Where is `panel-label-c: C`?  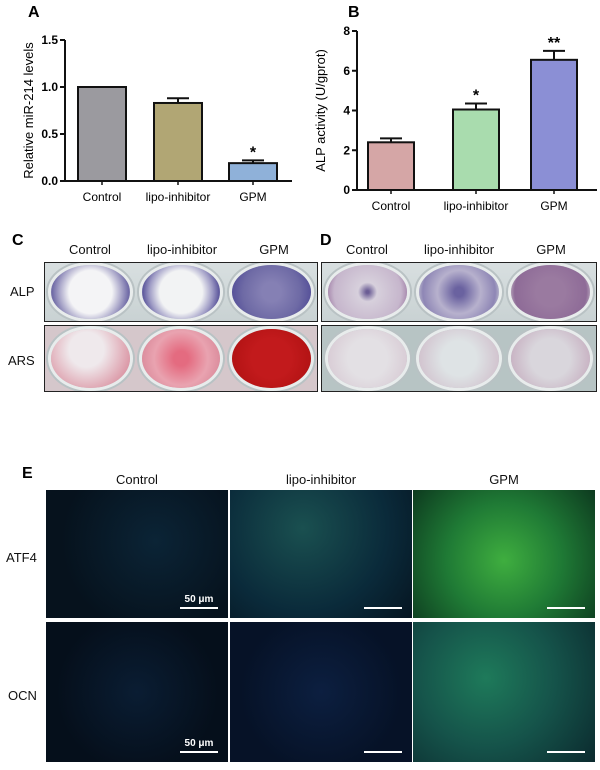
panel-label-c: C is located at coordinates (18, 240).